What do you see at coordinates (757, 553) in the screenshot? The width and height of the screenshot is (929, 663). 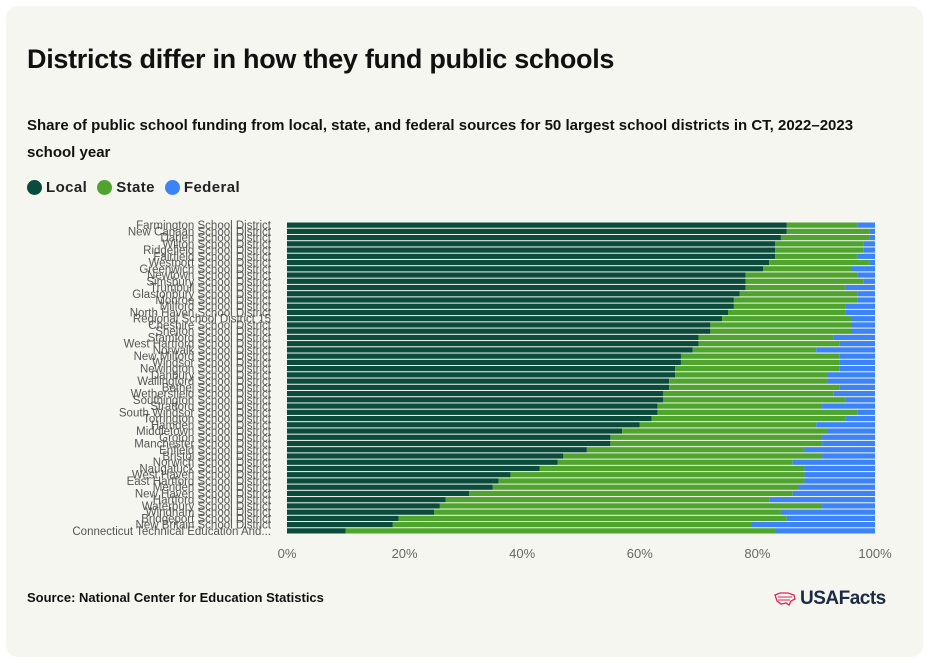 I see `x-tick-label: 80%` at bounding box center [757, 553].